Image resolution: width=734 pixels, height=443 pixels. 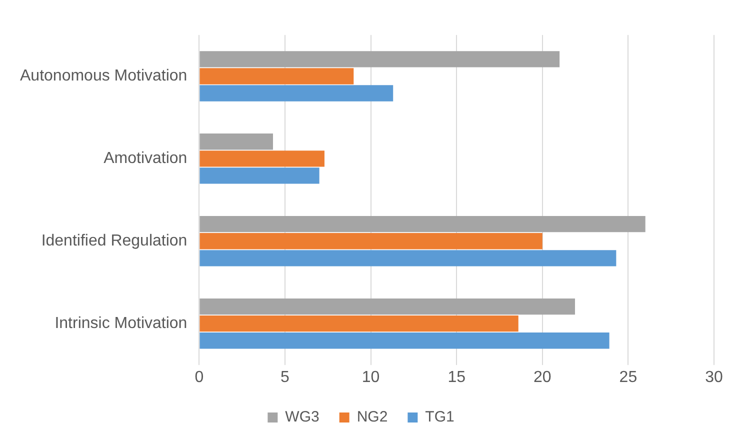 What do you see at coordinates (285, 377) in the screenshot?
I see `x-tick-label: 5` at bounding box center [285, 377].